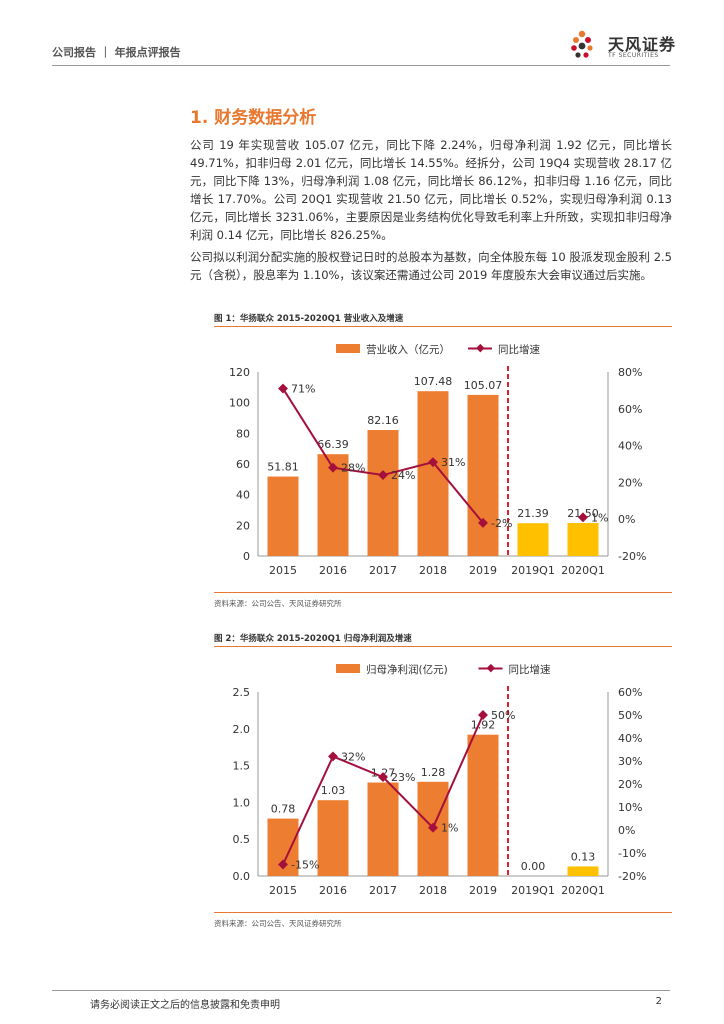 This screenshot has width=724, height=1024. Describe the element at coordinates (309, 319) in the screenshot. I see `figure-1-title: 图 1：华扬联众 2015-2020Q1 营业收入及增速` at that location.